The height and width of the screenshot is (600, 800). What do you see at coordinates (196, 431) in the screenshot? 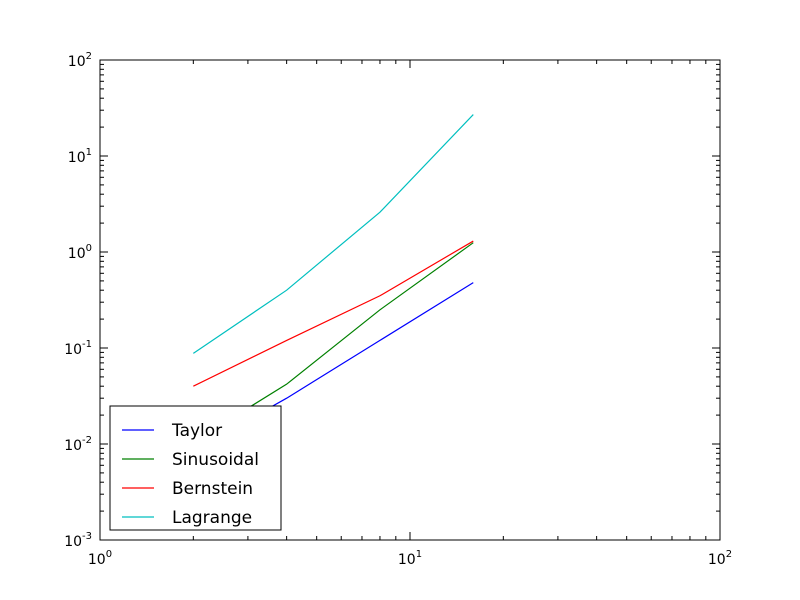
I see `legend-label-taylor: Taylor` at bounding box center [196, 431].